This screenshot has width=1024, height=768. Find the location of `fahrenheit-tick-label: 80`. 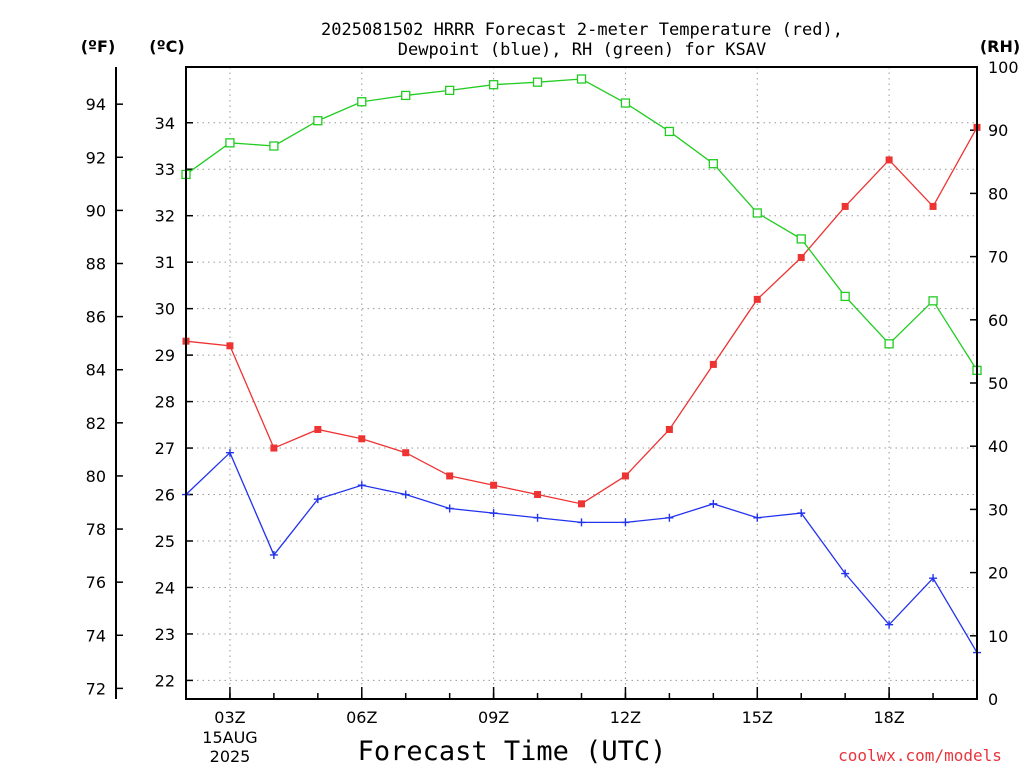

fahrenheit-tick-label: 80 is located at coordinates (96, 476).